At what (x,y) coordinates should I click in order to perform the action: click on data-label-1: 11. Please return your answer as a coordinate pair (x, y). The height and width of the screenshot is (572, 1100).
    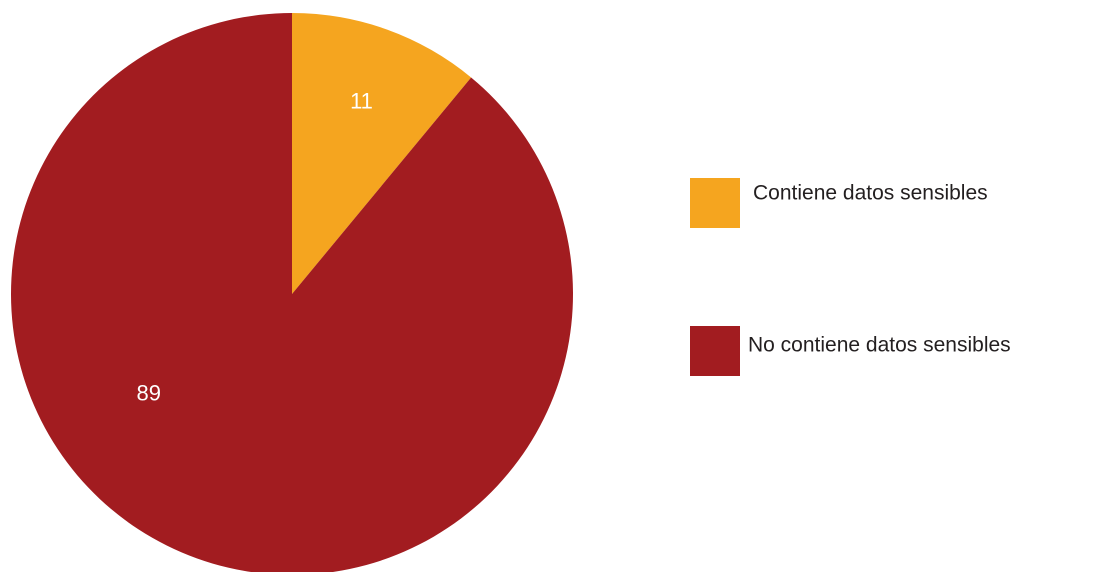
    Looking at the image, I should click on (361, 101).